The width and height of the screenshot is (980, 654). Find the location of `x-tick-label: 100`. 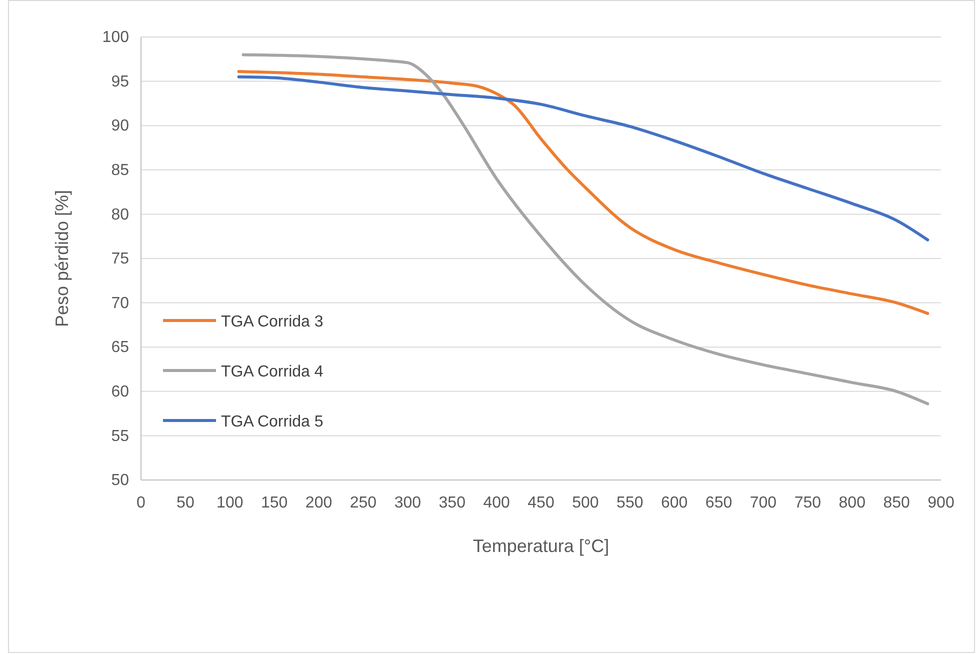

x-tick-label: 100 is located at coordinates (230, 503).